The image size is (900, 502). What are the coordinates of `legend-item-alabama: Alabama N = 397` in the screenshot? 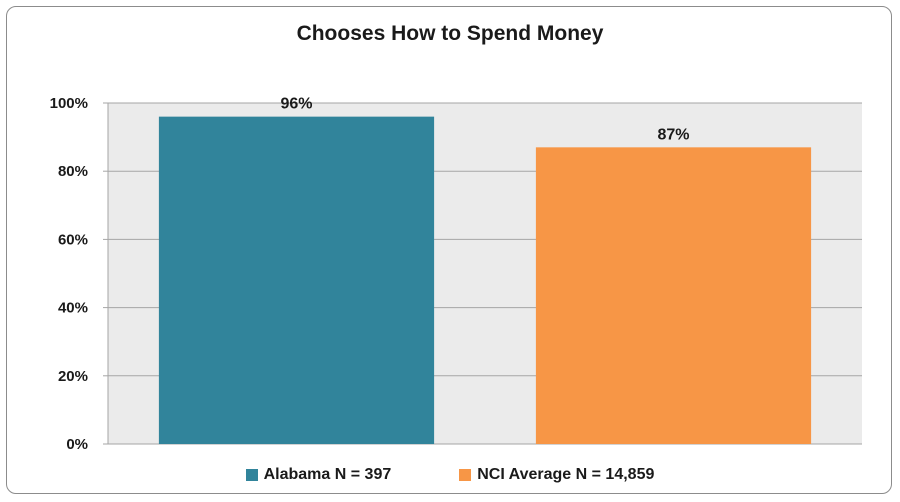 It's located at (318, 475).